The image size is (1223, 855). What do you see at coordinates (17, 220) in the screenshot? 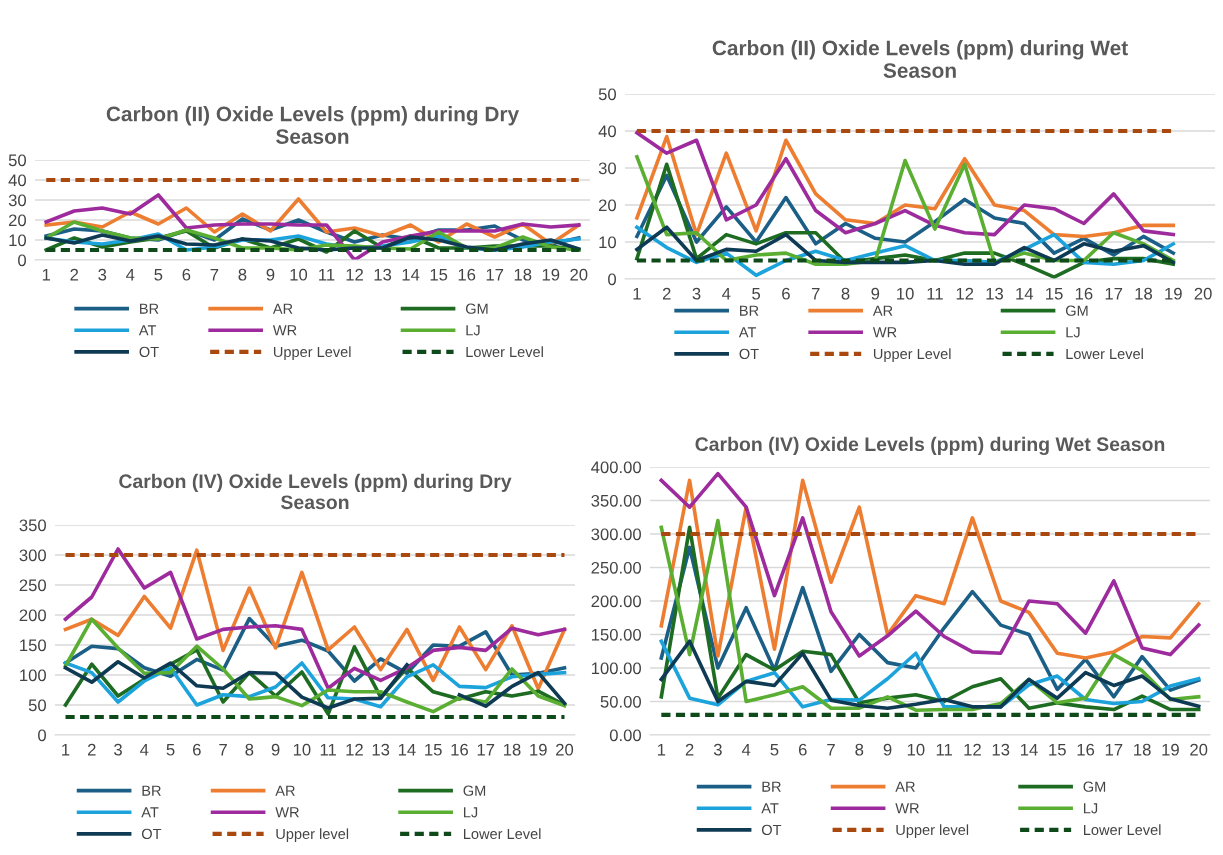
I see `y-tick-label: 20` at bounding box center [17, 220].